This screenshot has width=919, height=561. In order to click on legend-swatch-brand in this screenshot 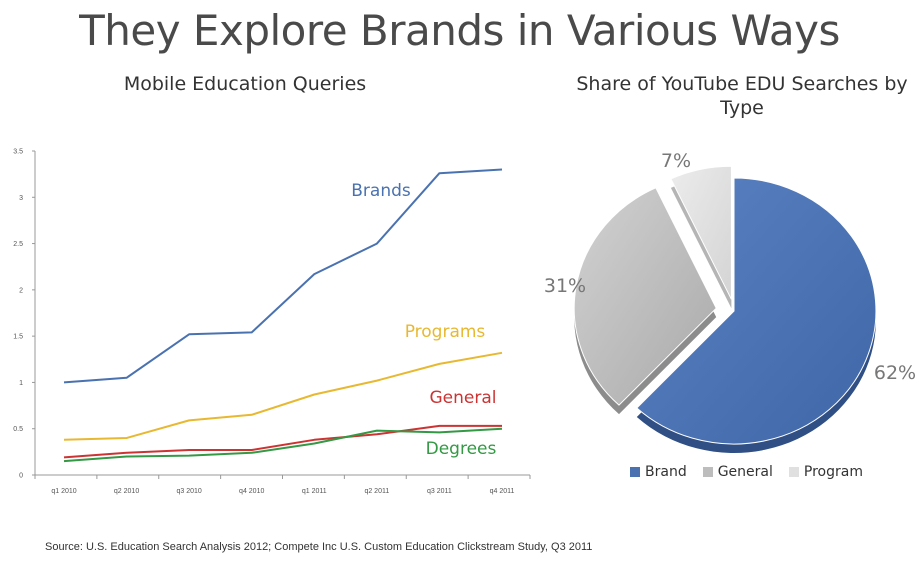, I will do `click(635, 472)`.